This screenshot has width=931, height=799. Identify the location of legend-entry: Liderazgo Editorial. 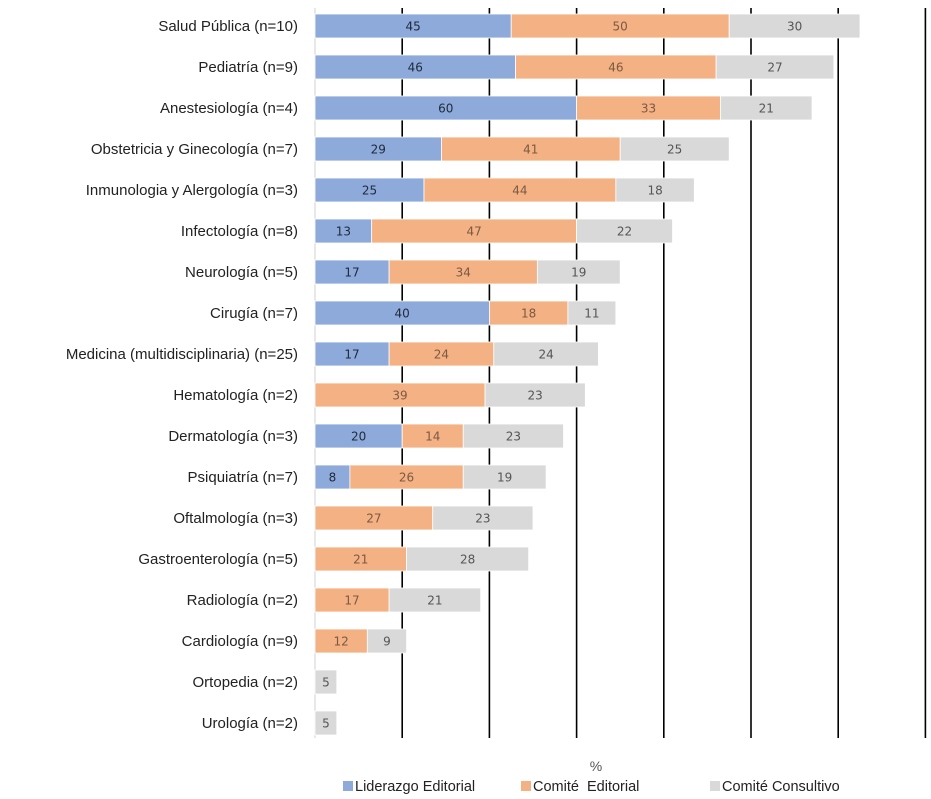
(415, 787).